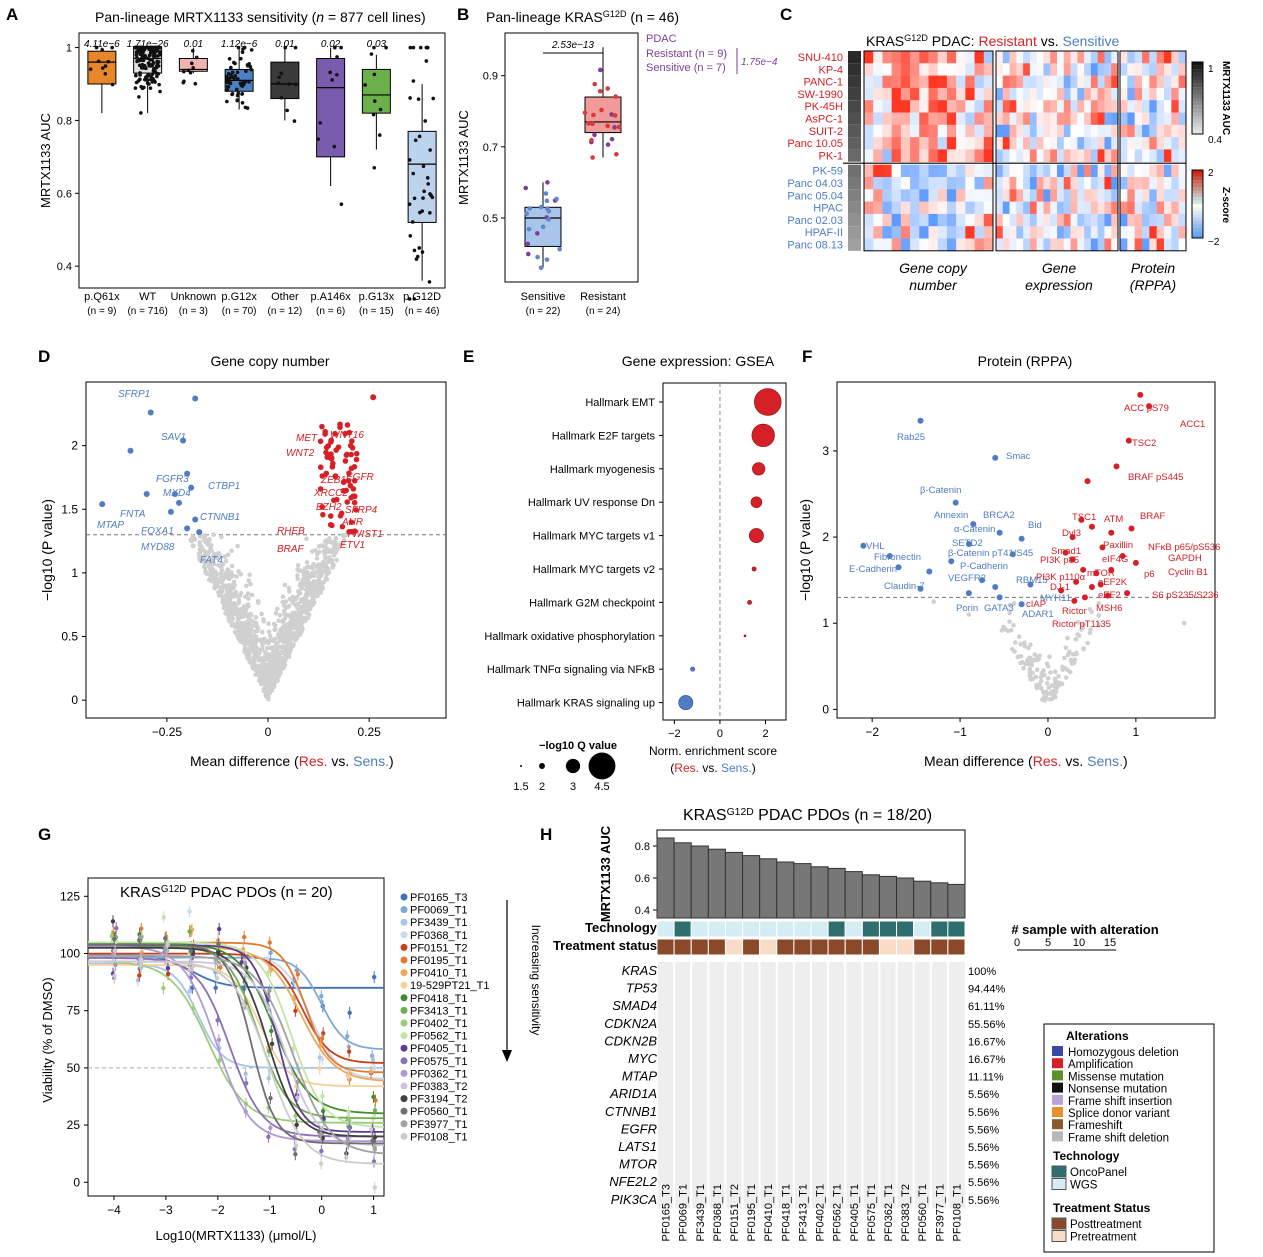 The image size is (1263, 1257). Describe the element at coordinates (855, 1212) in the screenshot. I see `sample-label: PF0405_T1` at that location.